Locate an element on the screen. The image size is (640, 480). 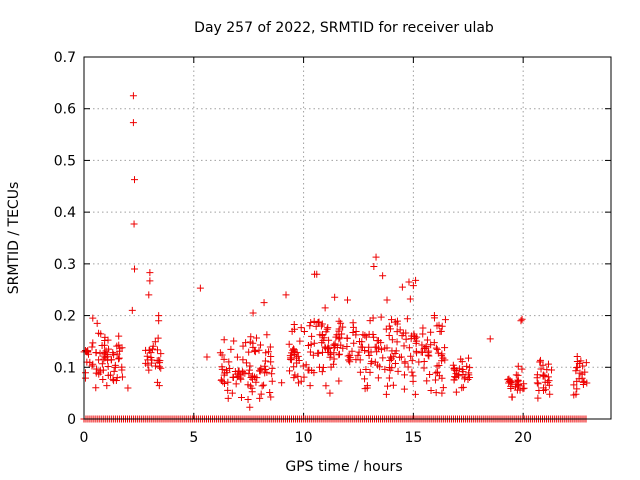
x-tick-label: 0 is located at coordinates (84, 438).